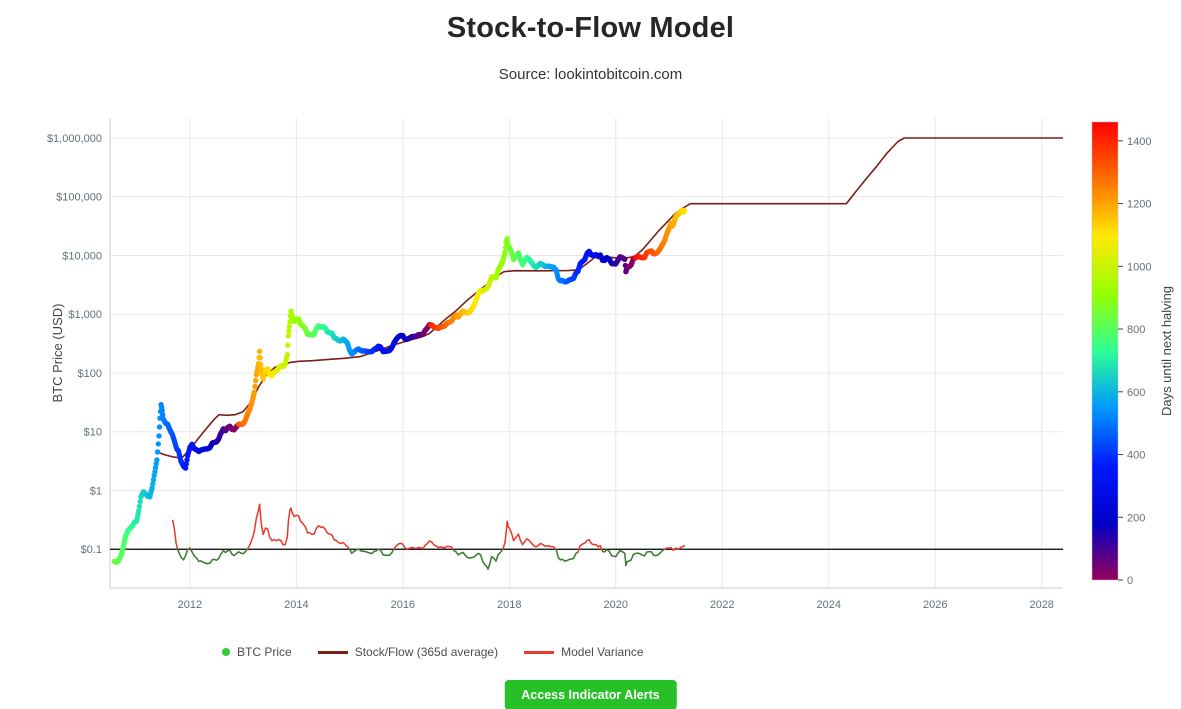 This screenshot has height=709, width=1181. What do you see at coordinates (257, 652) in the screenshot?
I see `legend-item-btc-price: BTC Price` at bounding box center [257, 652].